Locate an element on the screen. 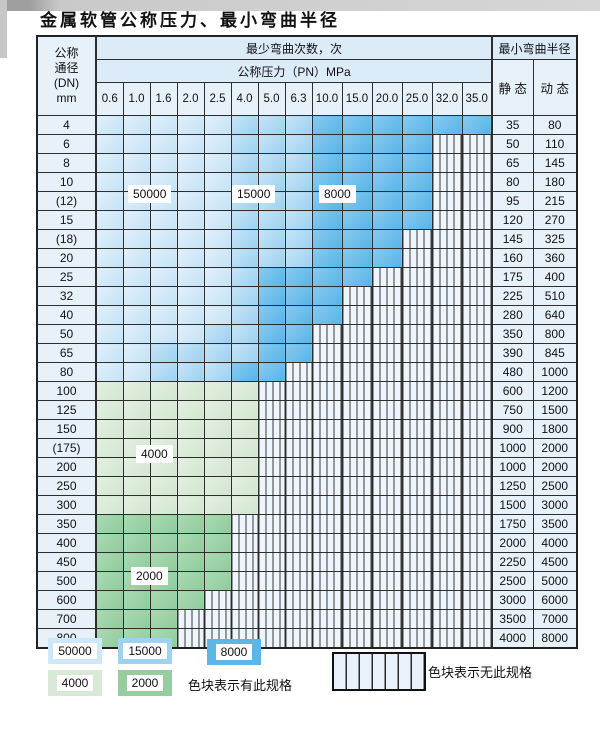 The height and width of the screenshot is (743, 600). table-row: 400 2000 4000 is located at coordinates (307, 543).